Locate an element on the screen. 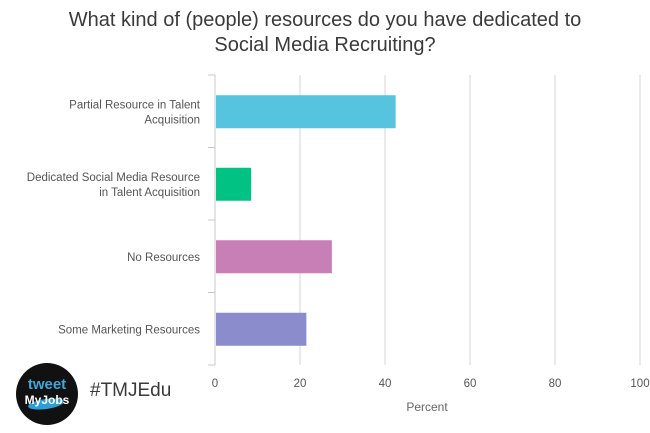 This screenshot has height=433, width=650. tweetmyjobs-logo: tweet MyJobs is located at coordinates (47, 394).